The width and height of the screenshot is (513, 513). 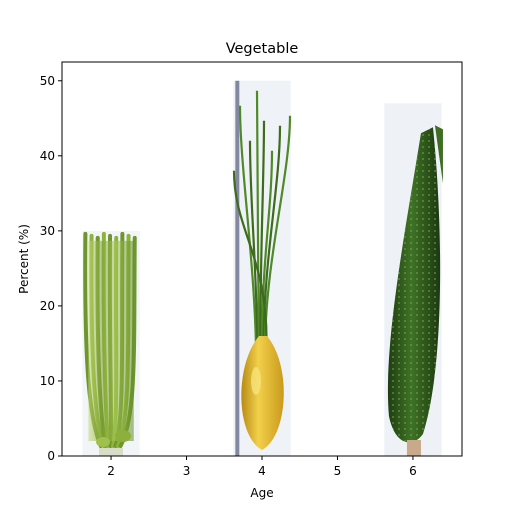 I want to click on x-tick-label: 6, so click(x=413, y=471).